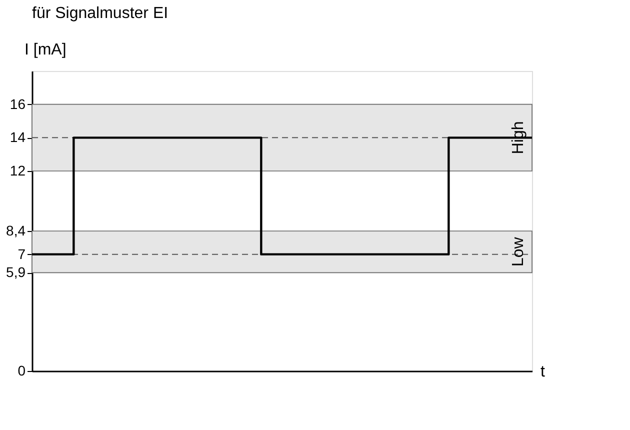 This screenshot has height=430, width=630. Describe the element at coordinates (100, 13) in the screenshot. I see `chart-title: für Signalmuster EI` at that location.